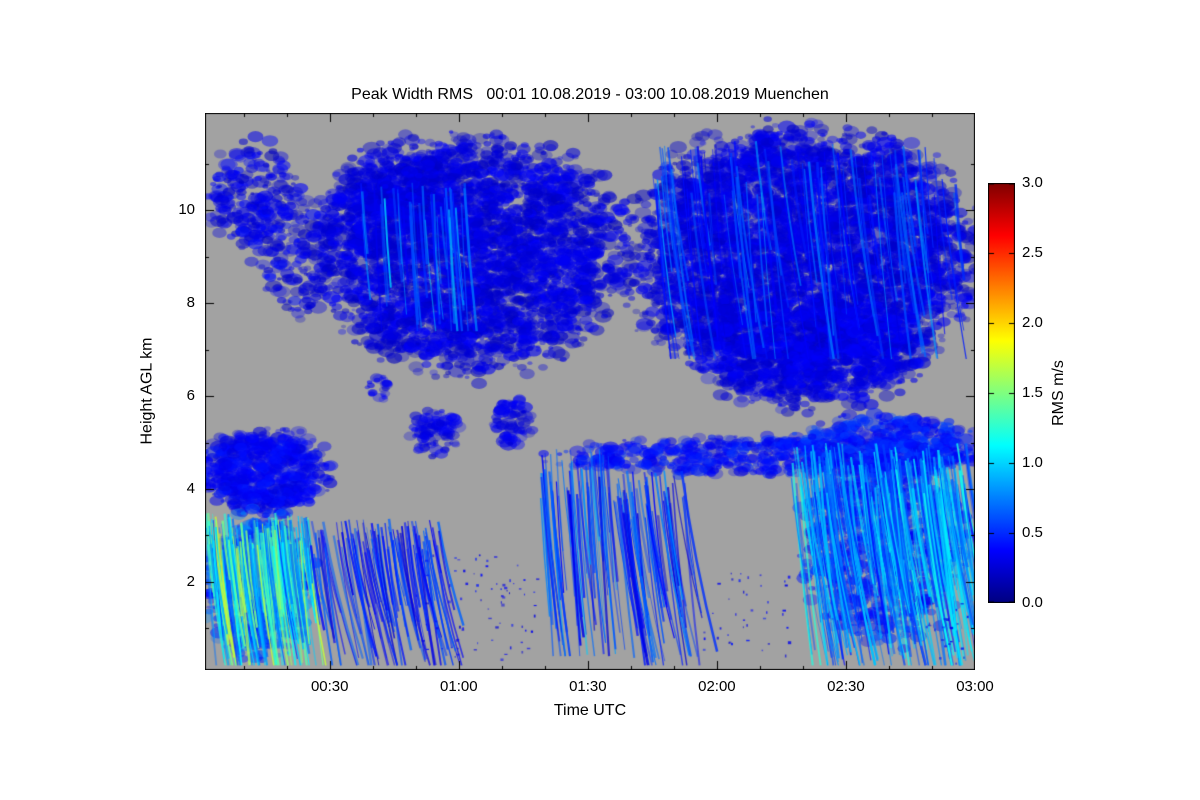 This screenshot has width=1200, height=800. Describe the element at coordinates (190, 581) in the screenshot. I see `y-tick-label: 2` at that location.